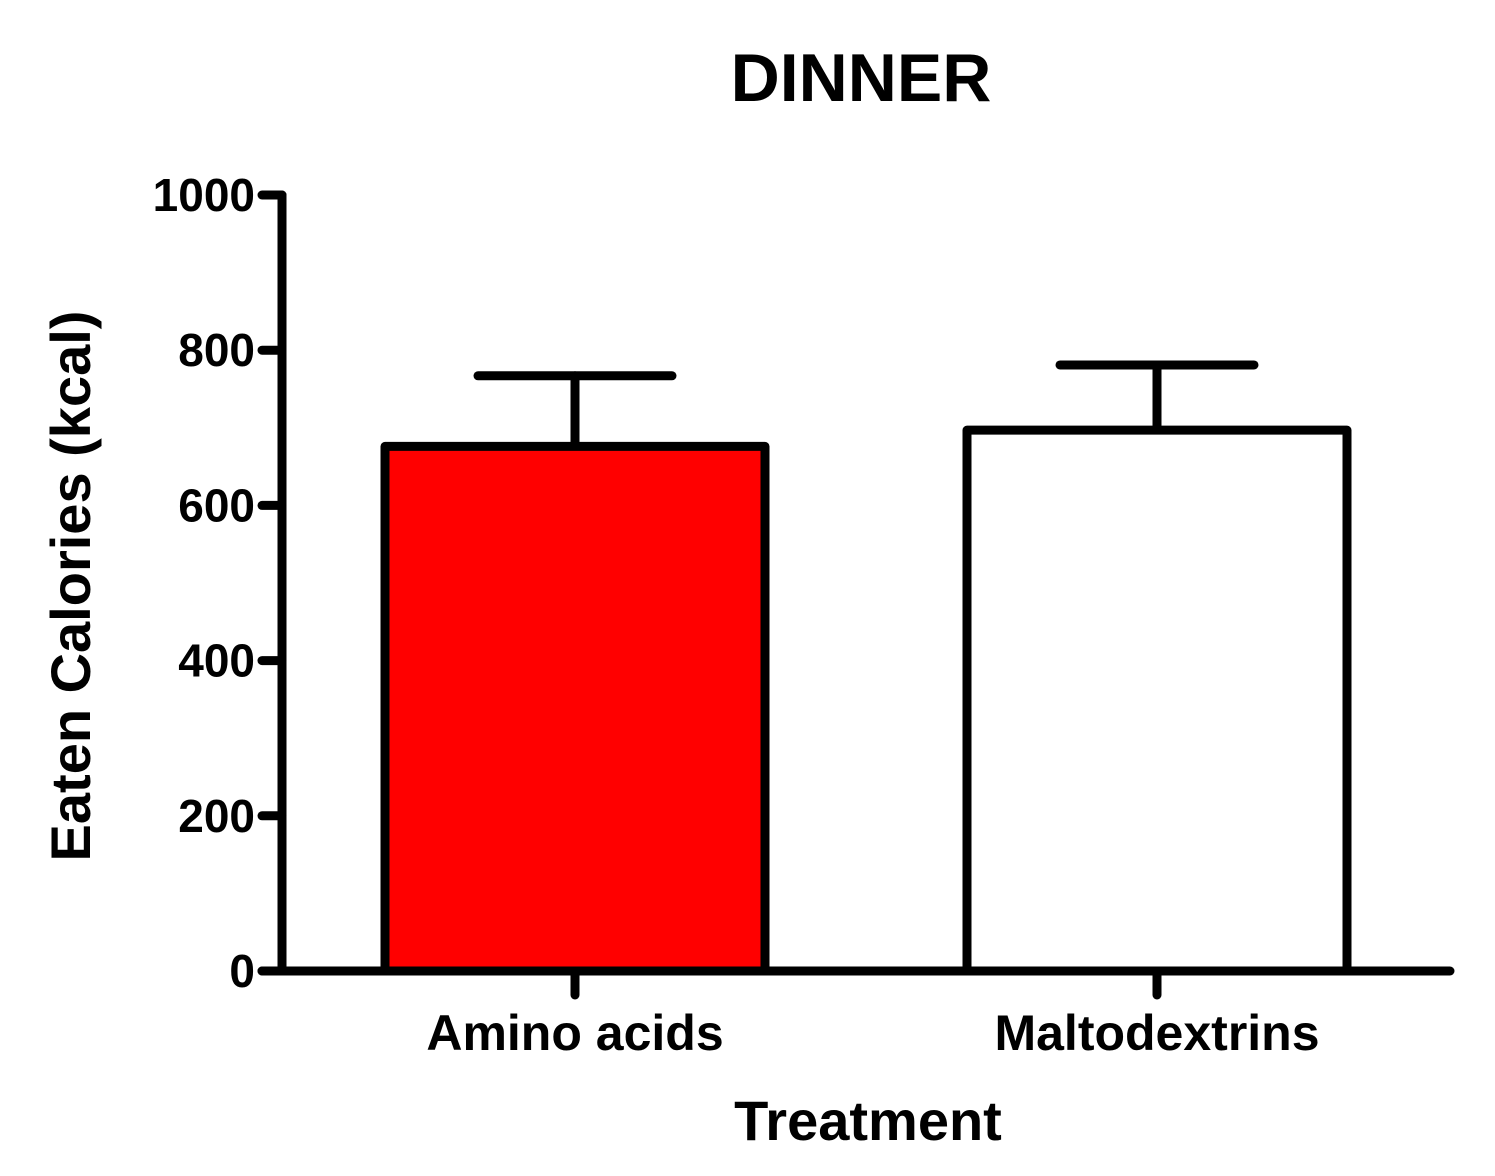  Describe the element at coordinates (1156, 1033) in the screenshot. I see `x-tick-label-2: Maltodextrins` at that location.